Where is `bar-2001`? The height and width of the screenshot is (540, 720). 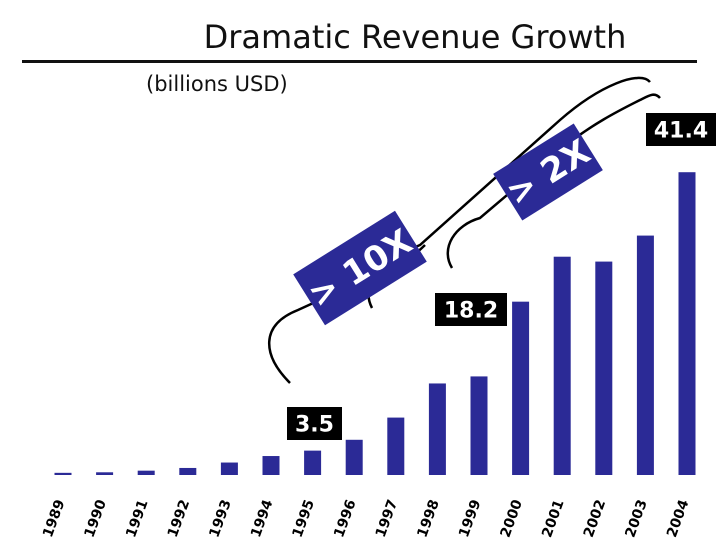 bar-2001 is located at coordinates (562, 365).